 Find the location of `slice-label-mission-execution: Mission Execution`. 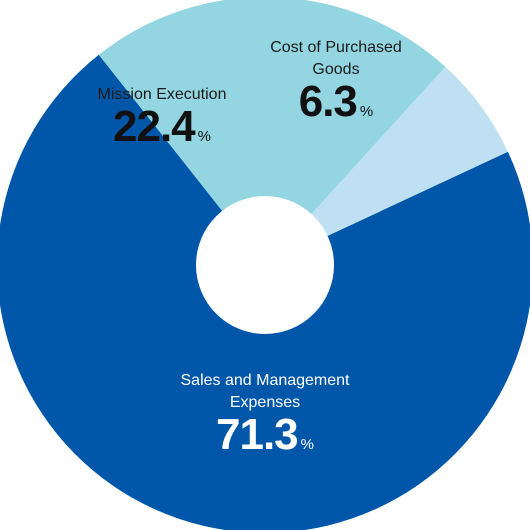

slice-label-mission-execution: Mission Execution is located at coordinates (162, 94).